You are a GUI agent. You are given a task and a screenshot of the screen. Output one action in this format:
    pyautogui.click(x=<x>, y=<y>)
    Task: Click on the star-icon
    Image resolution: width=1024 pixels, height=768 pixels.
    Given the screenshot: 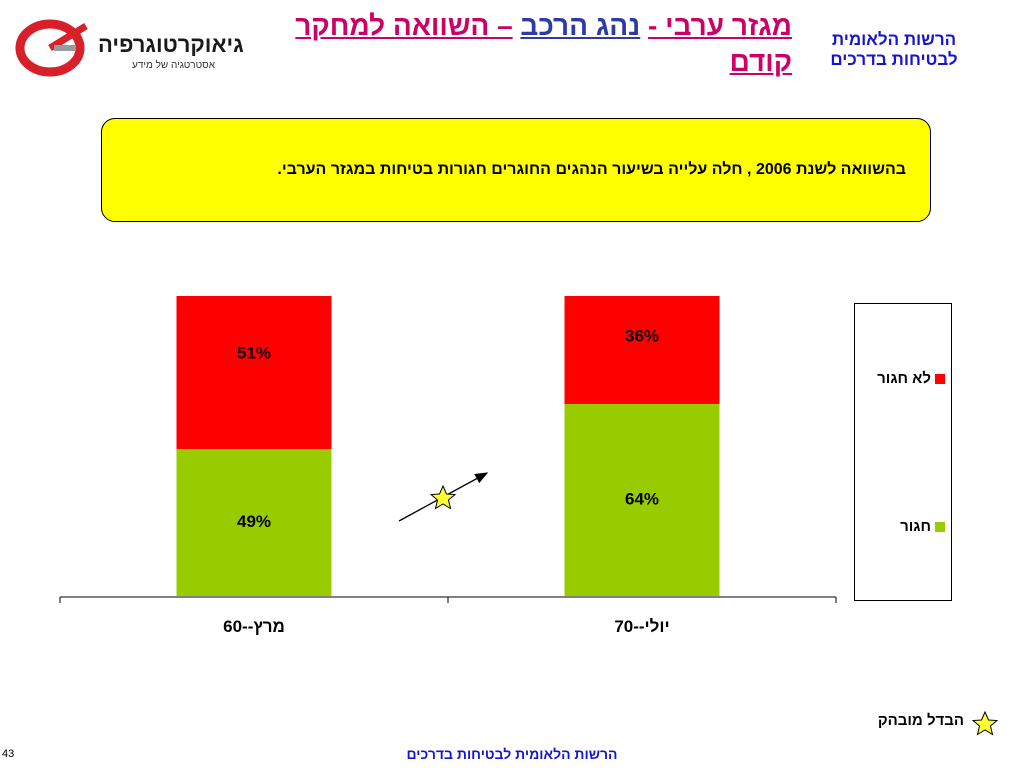 What is the action you would take?
    pyautogui.click(x=985, y=723)
    